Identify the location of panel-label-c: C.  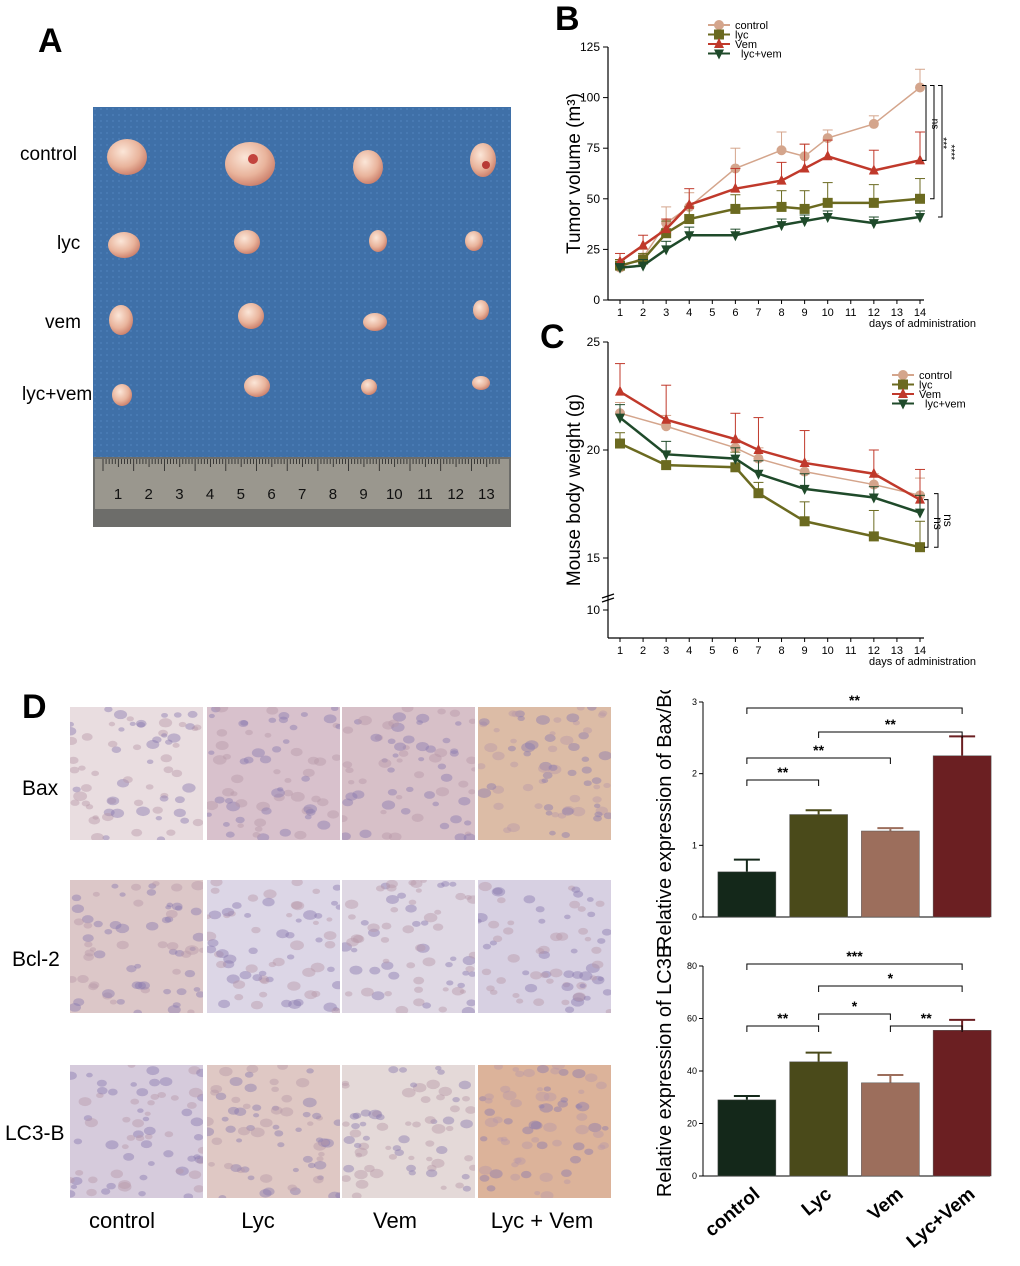
(552, 337).